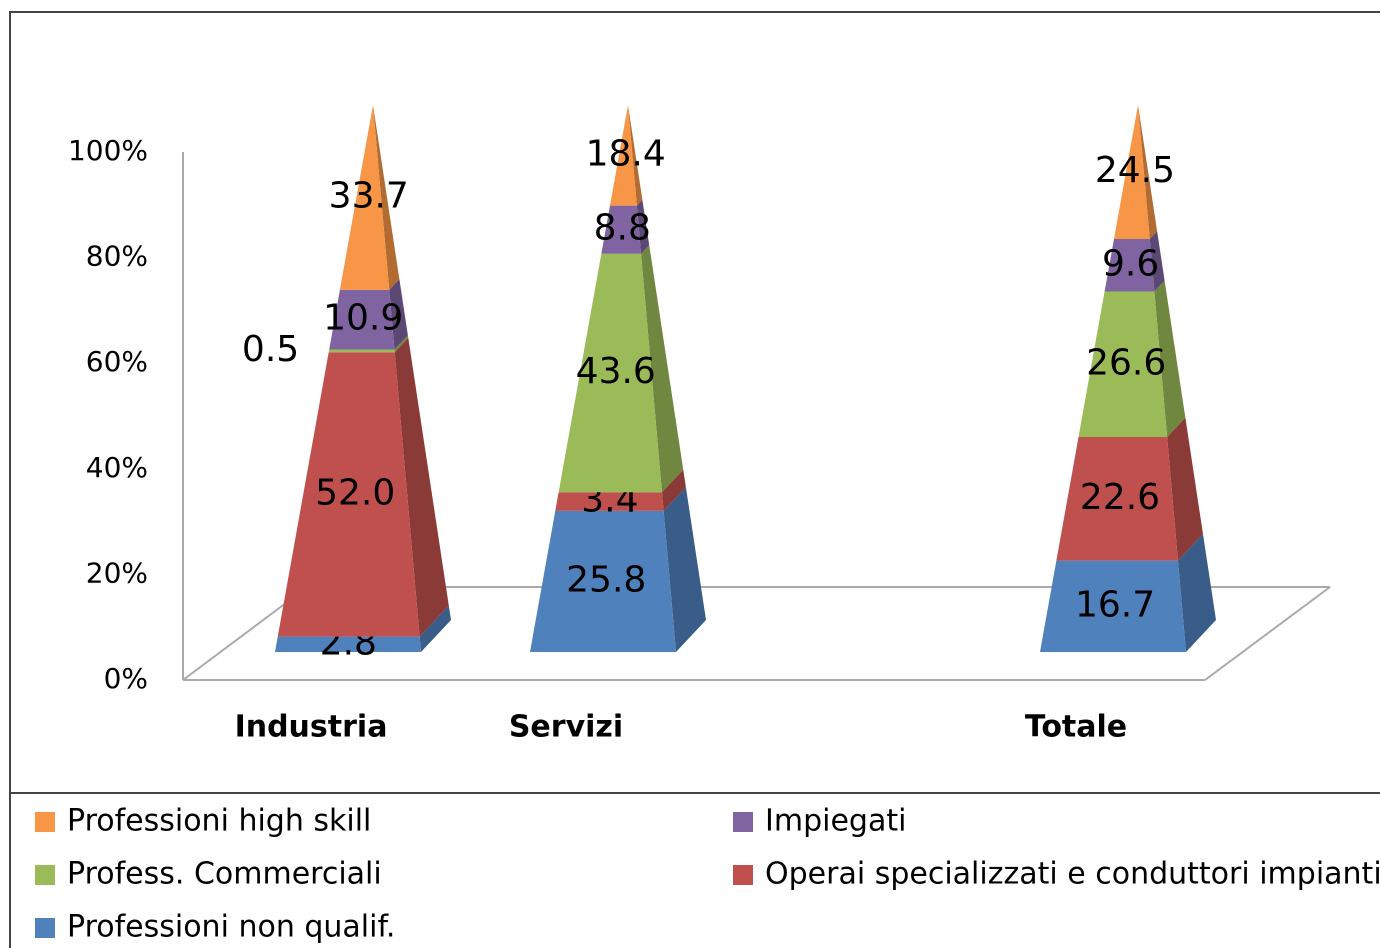 The image size is (1380, 948). What do you see at coordinates (835, 821) in the screenshot?
I see `legend-label: Impiegati` at bounding box center [835, 821].